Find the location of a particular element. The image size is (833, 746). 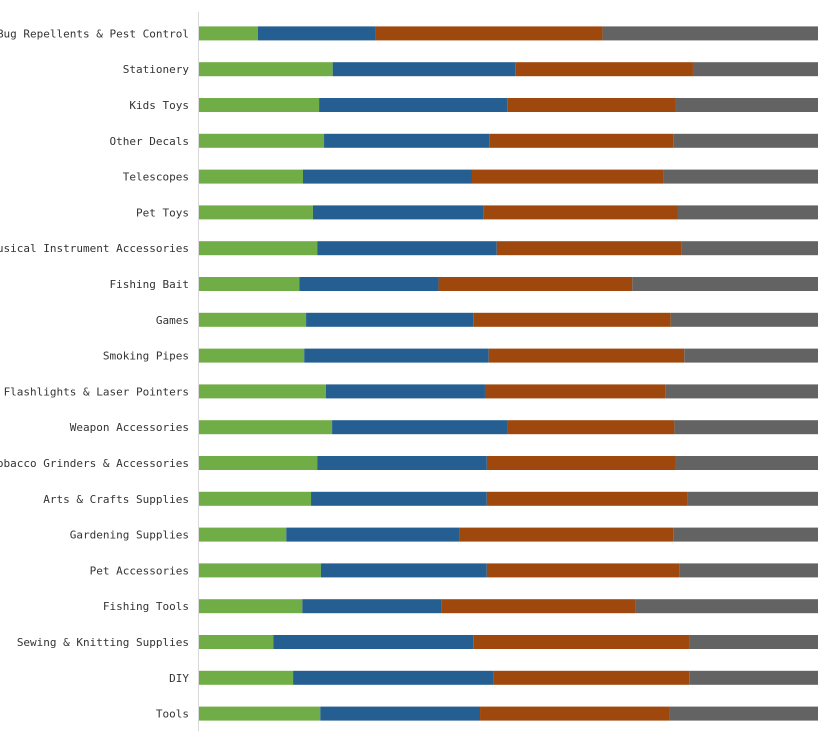

category-label: Musical Instrument Accessories is located at coordinates (94, 248).